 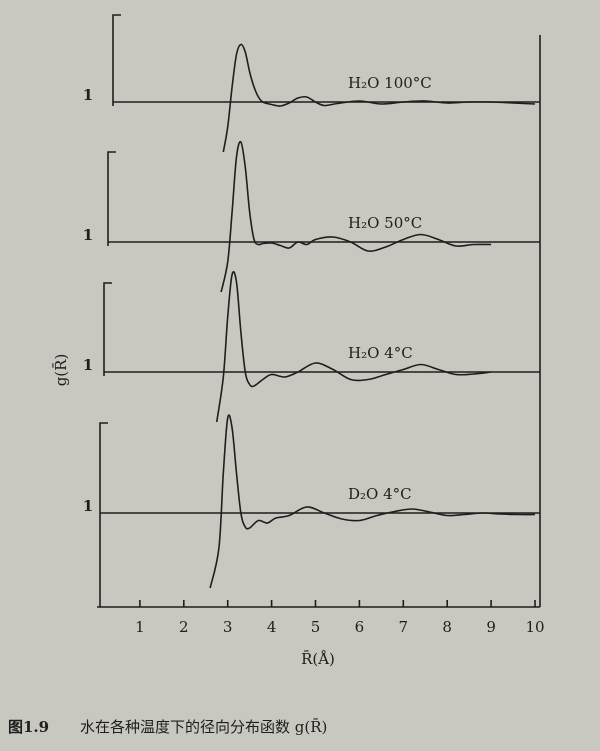 I want to click on x-tick-label: 2, so click(x=184, y=627).